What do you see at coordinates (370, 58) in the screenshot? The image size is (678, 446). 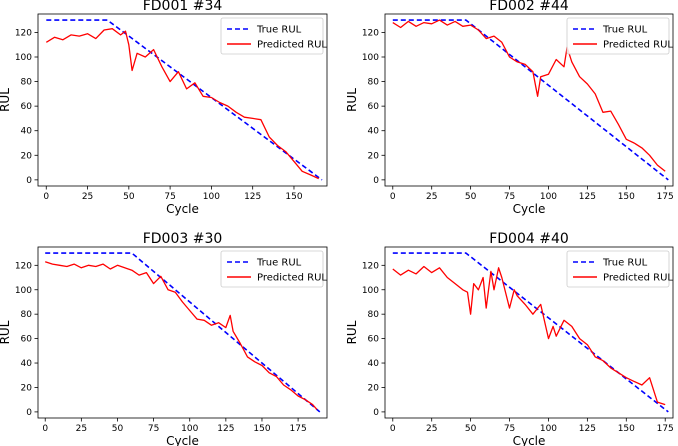 I see `chart-2-y-tick-label: 100` at bounding box center [370, 58].